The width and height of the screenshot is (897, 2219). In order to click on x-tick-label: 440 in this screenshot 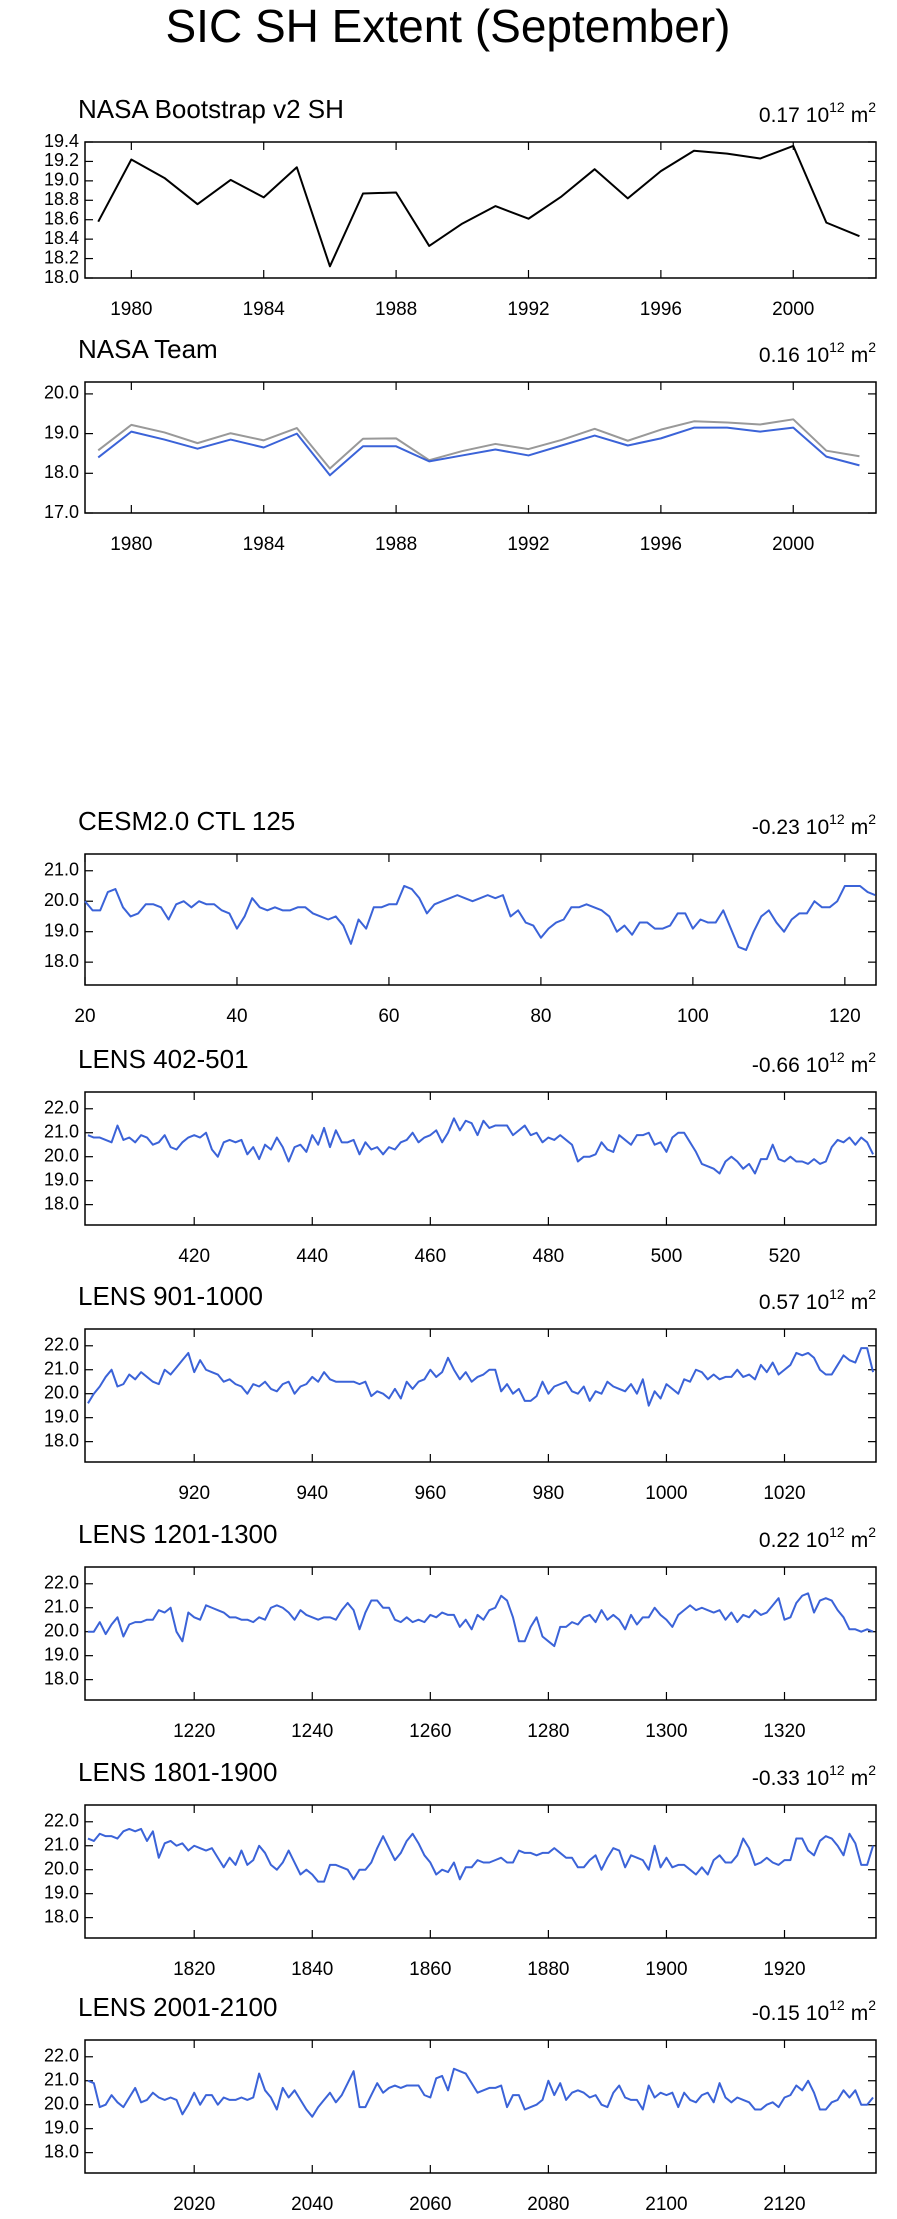, I will do `click(312, 1256)`.